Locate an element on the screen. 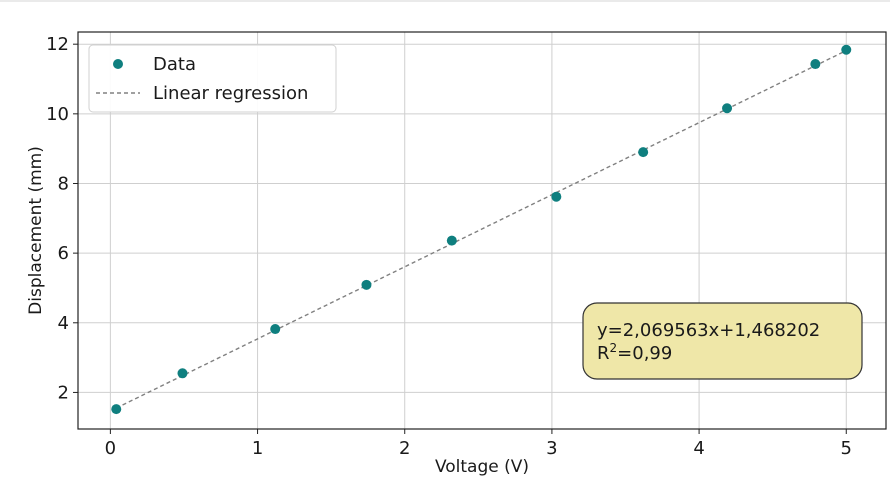 Image resolution: width=890 pixels, height=489 pixels. y-tick-label: 8 is located at coordinates (63, 183).